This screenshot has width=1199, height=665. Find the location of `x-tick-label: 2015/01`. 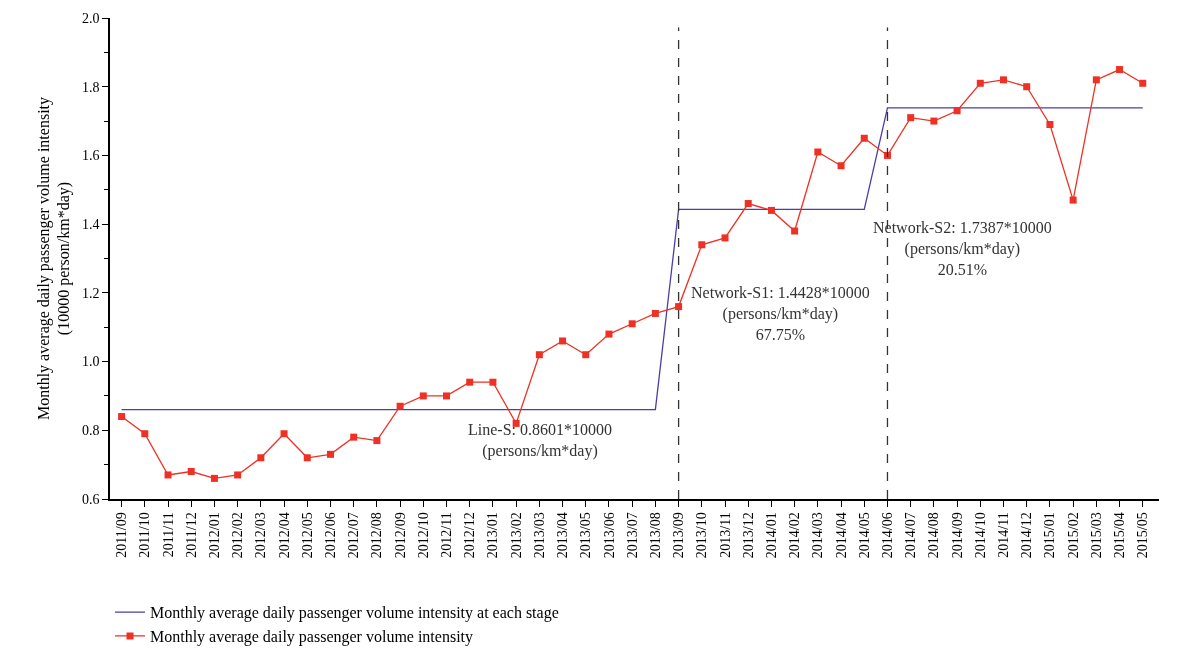

x-tick-label: 2015/01 is located at coordinates (1050, 535).